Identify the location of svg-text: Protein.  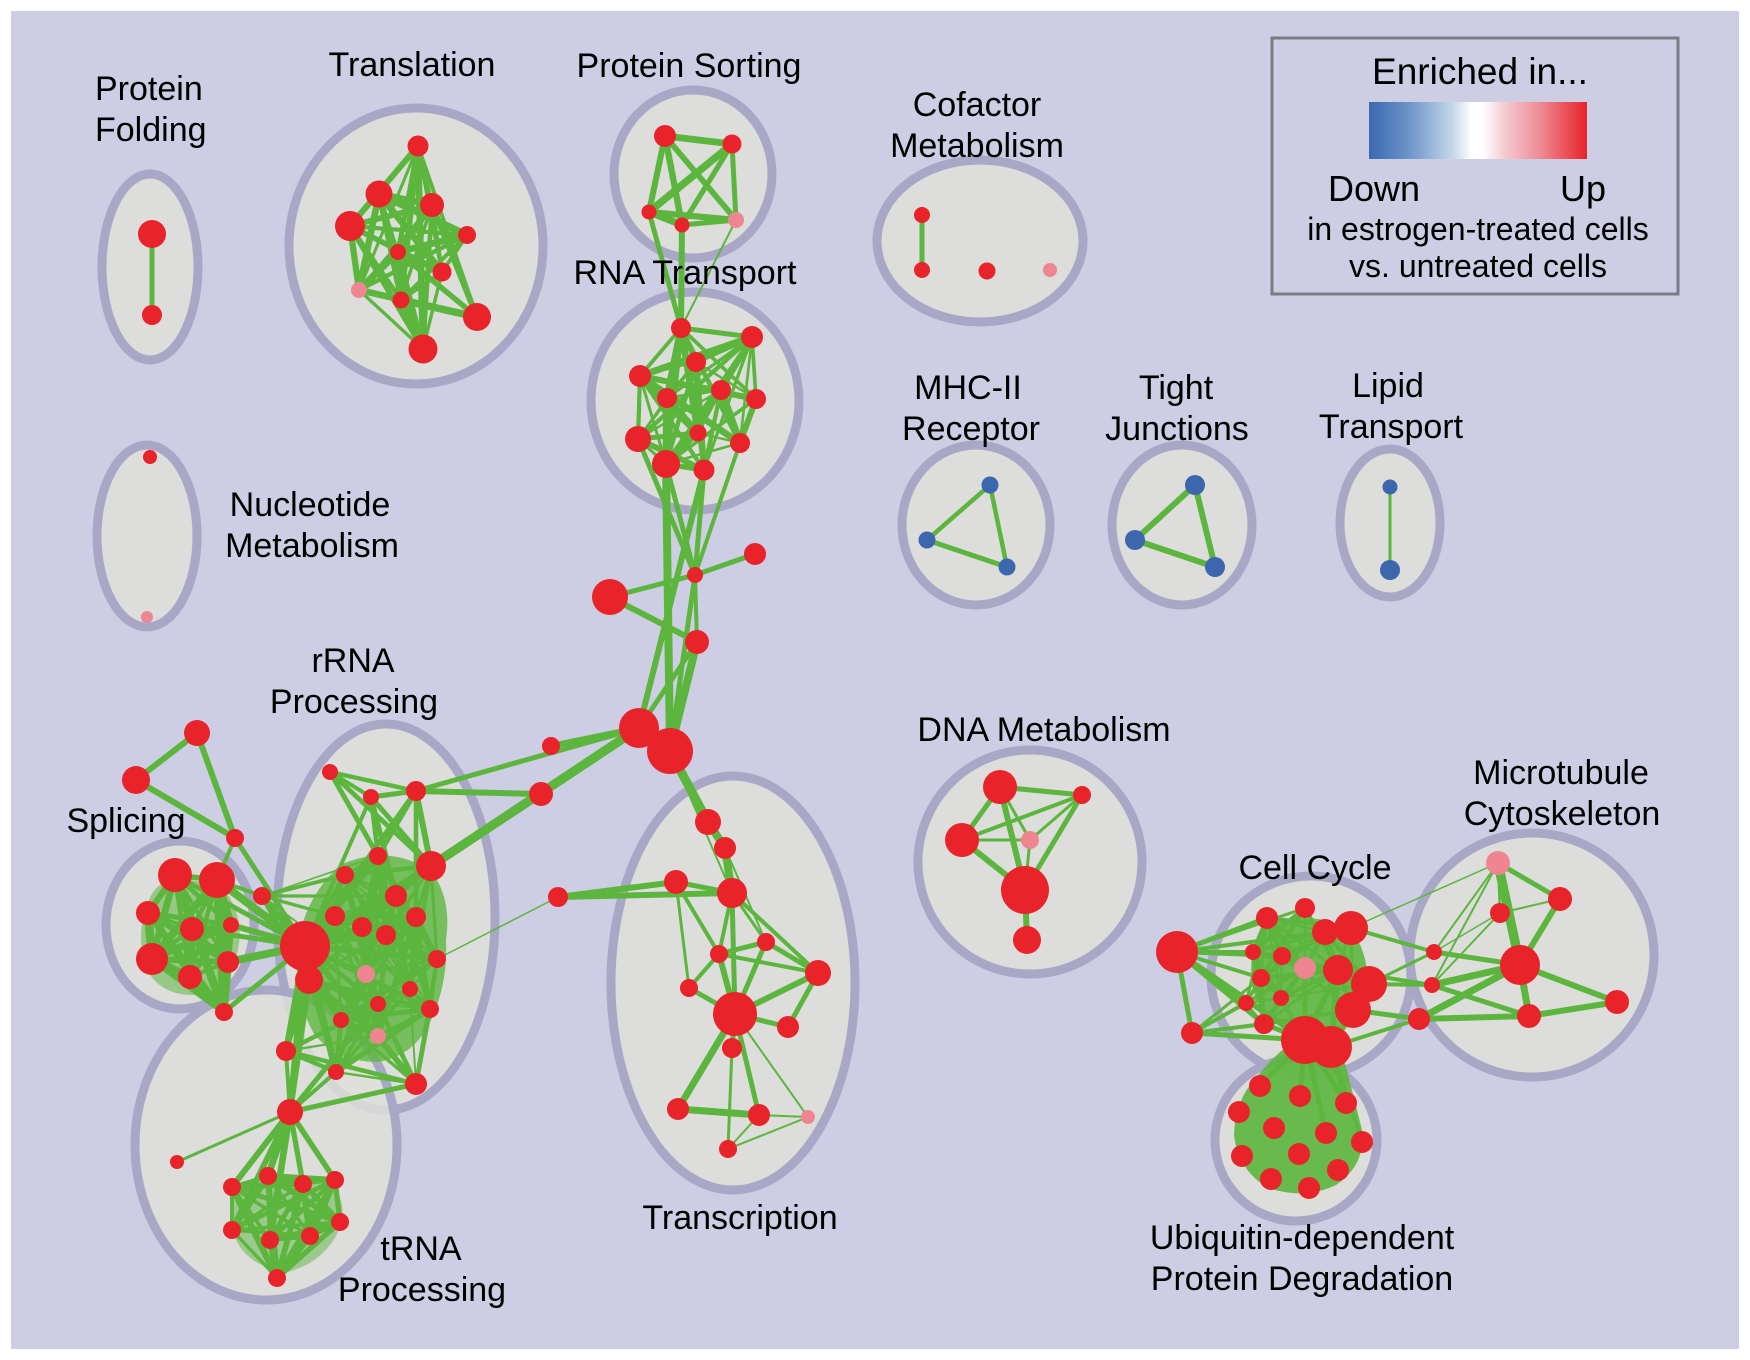
(149, 89).